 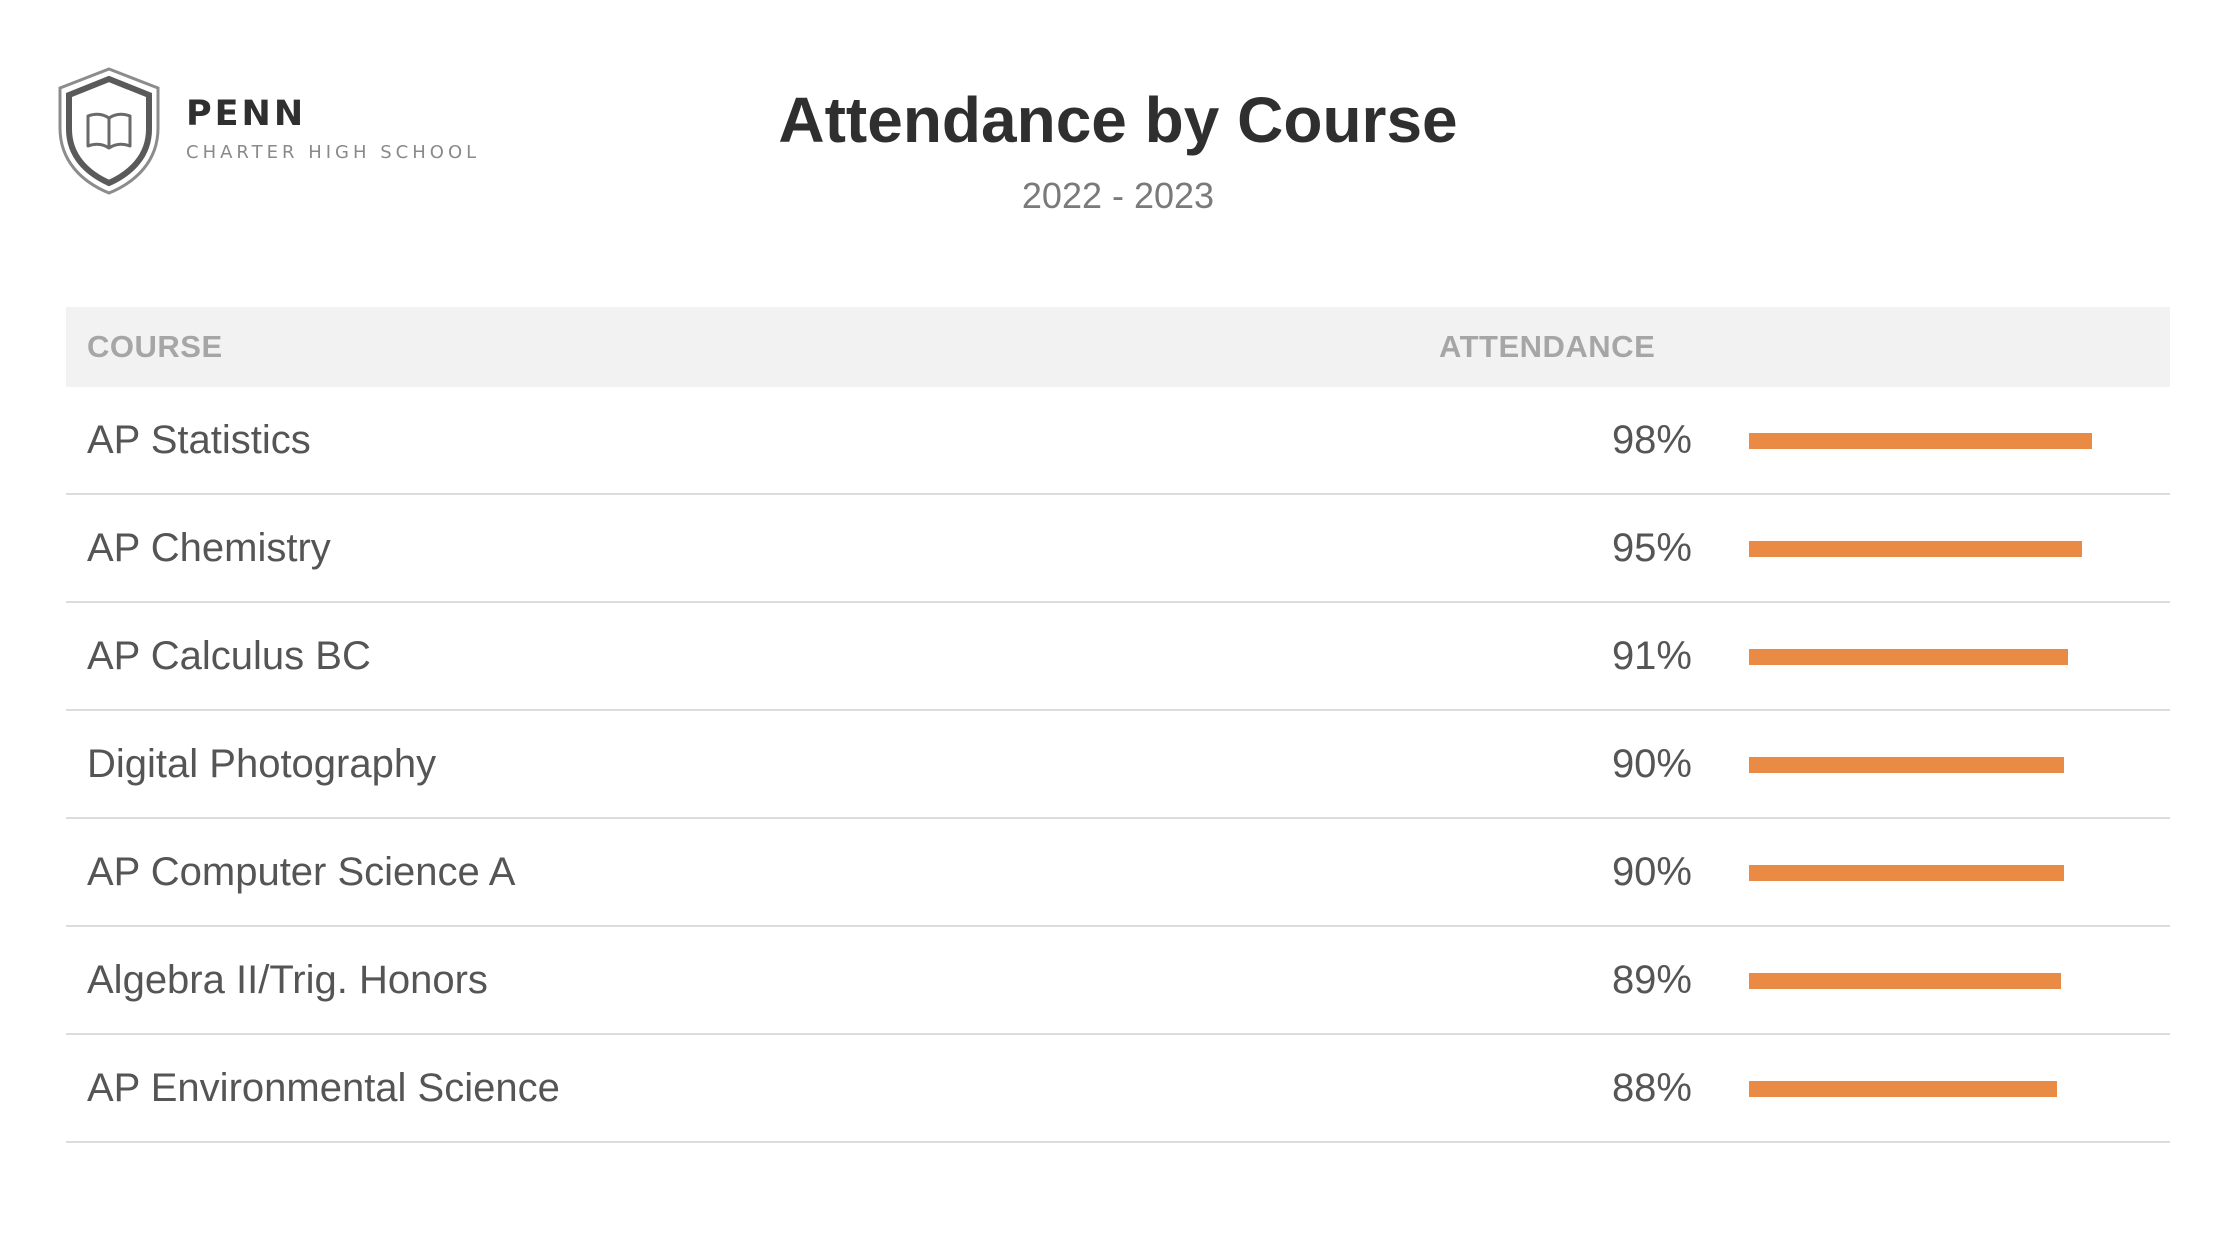 I want to click on school-logo: PENN CHARTER HIGH SCHOOL, so click(x=268, y=131).